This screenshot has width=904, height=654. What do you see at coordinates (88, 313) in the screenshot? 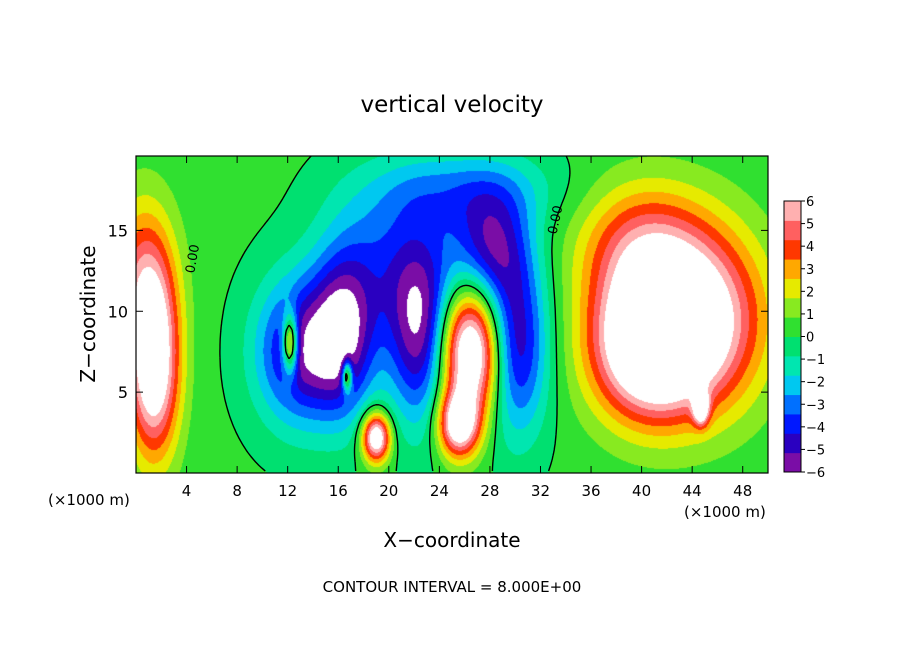
I see `y-axis-label: Z−coordinate` at bounding box center [88, 313].